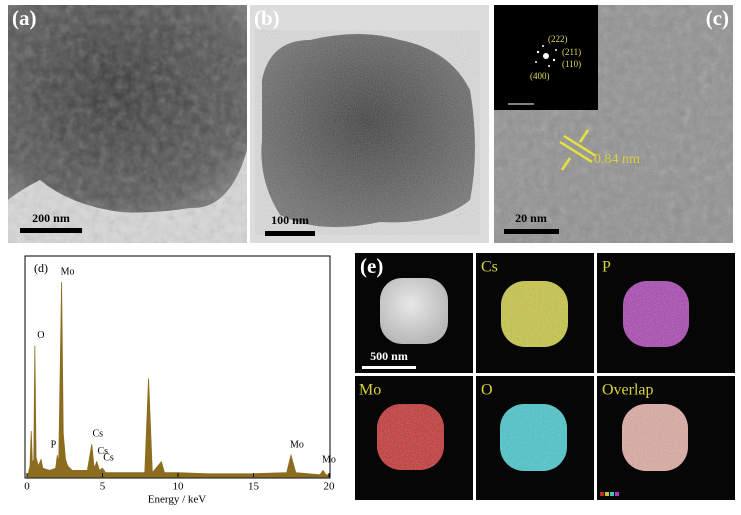  What do you see at coordinates (370, 390) in the screenshot?
I see `map-label: Mo` at bounding box center [370, 390].